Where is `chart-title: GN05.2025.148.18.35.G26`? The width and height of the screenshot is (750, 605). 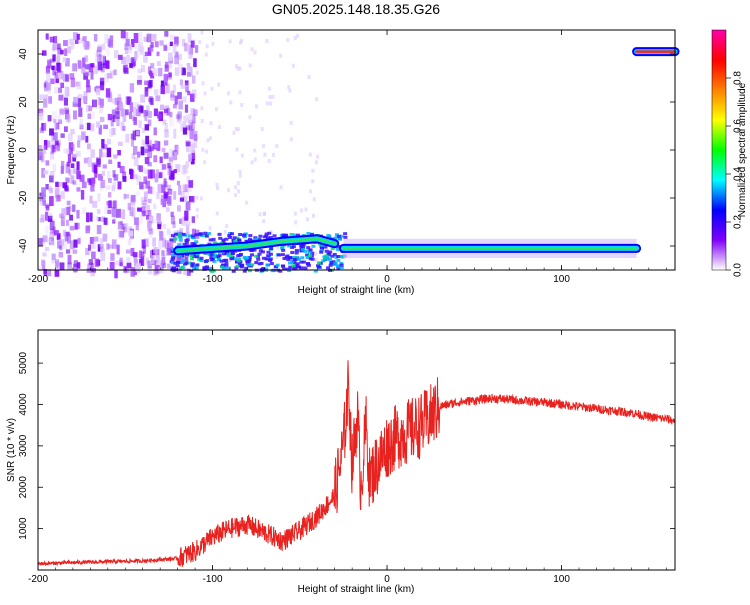 chart-title: GN05.2025.148.18.35.G26 is located at coordinates (356, 9).